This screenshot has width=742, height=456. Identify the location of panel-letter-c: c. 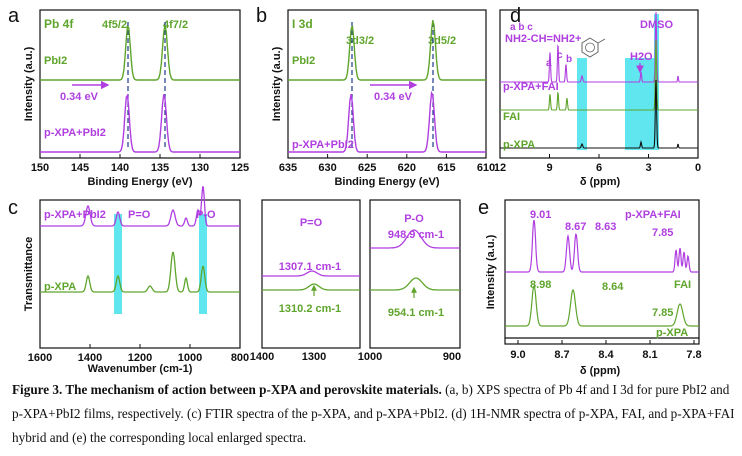
(13, 208).